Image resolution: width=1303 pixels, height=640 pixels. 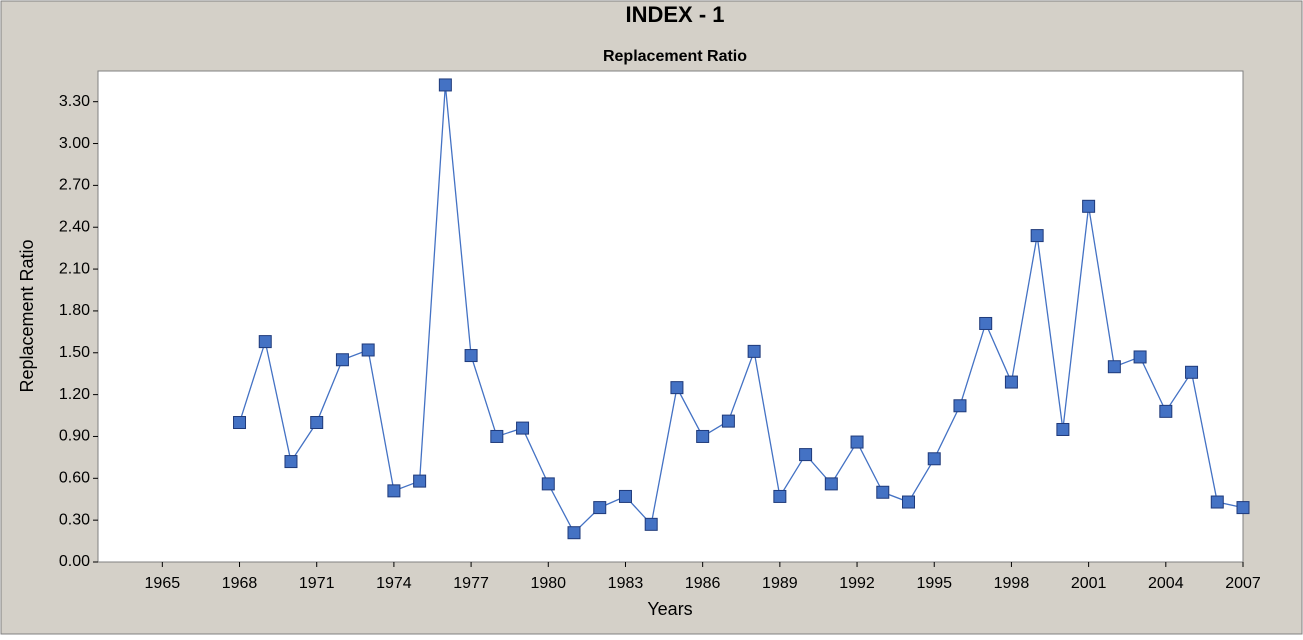 What do you see at coordinates (240, 583) in the screenshot?
I see `x-tick-label: 1968` at bounding box center [240, 583].